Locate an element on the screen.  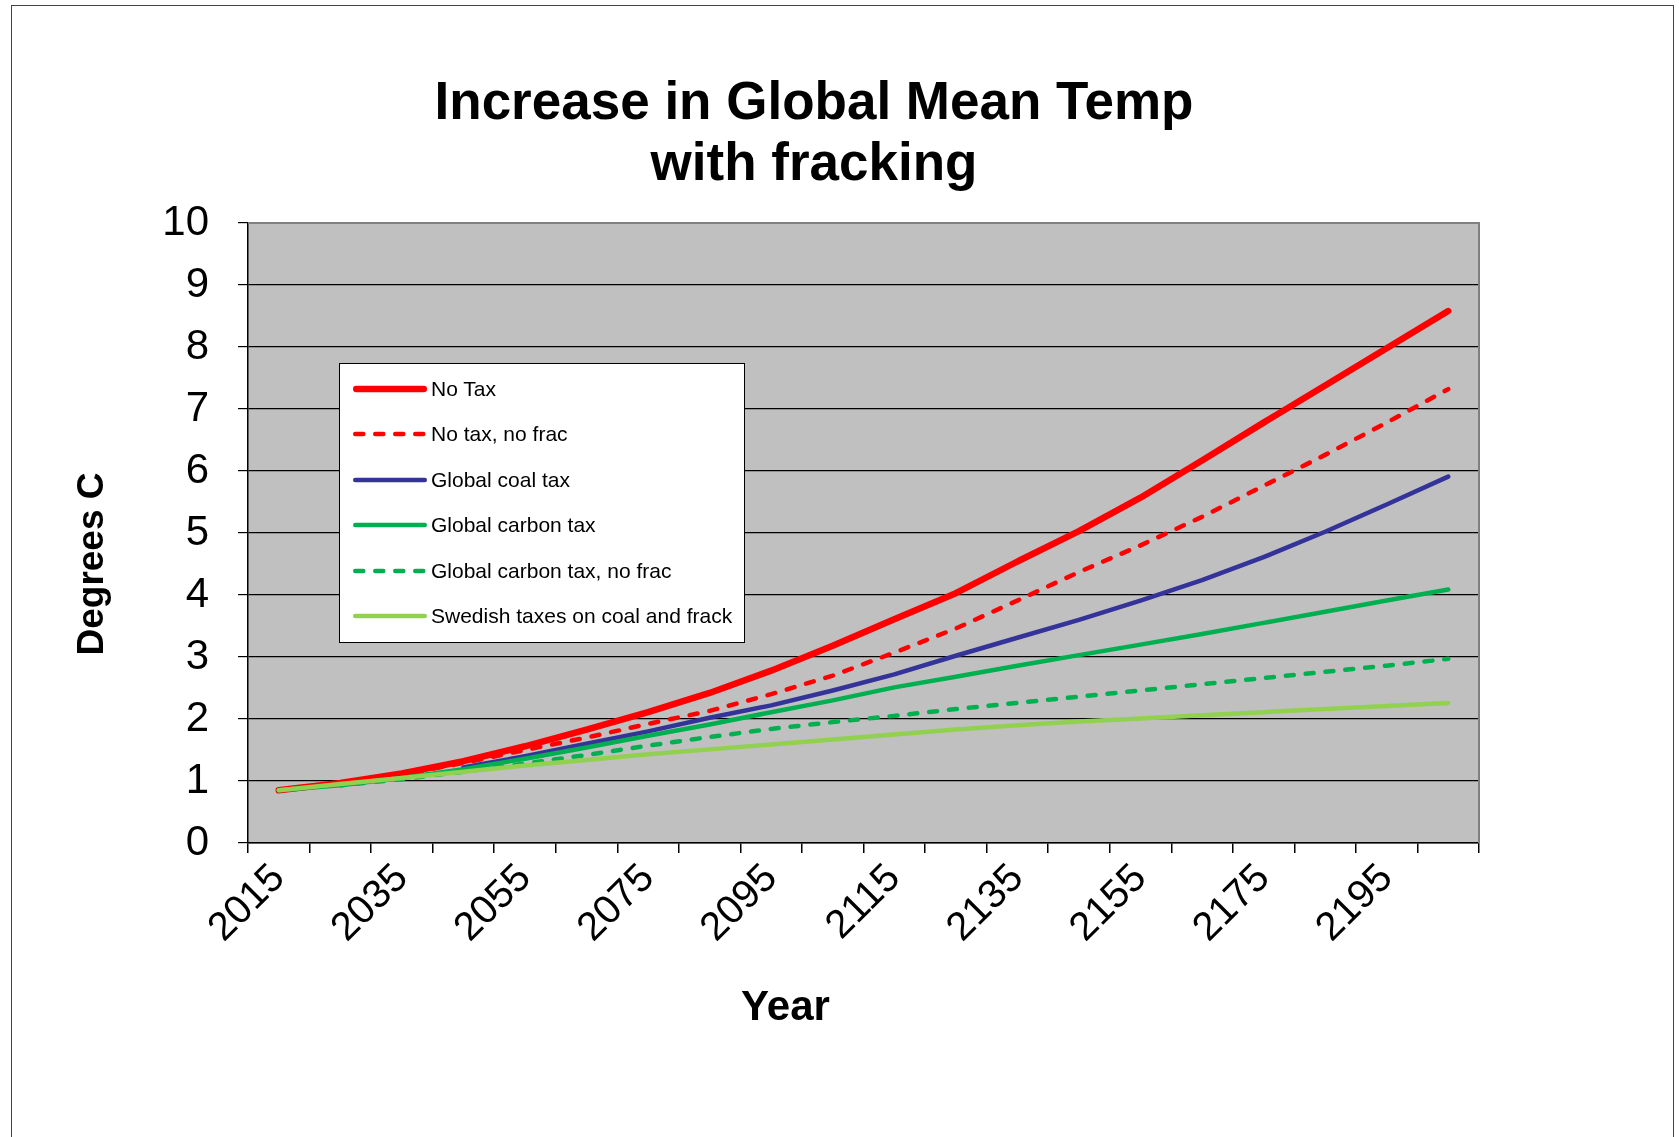
y-tick-label: 0 is located at coordinates (197, 840).